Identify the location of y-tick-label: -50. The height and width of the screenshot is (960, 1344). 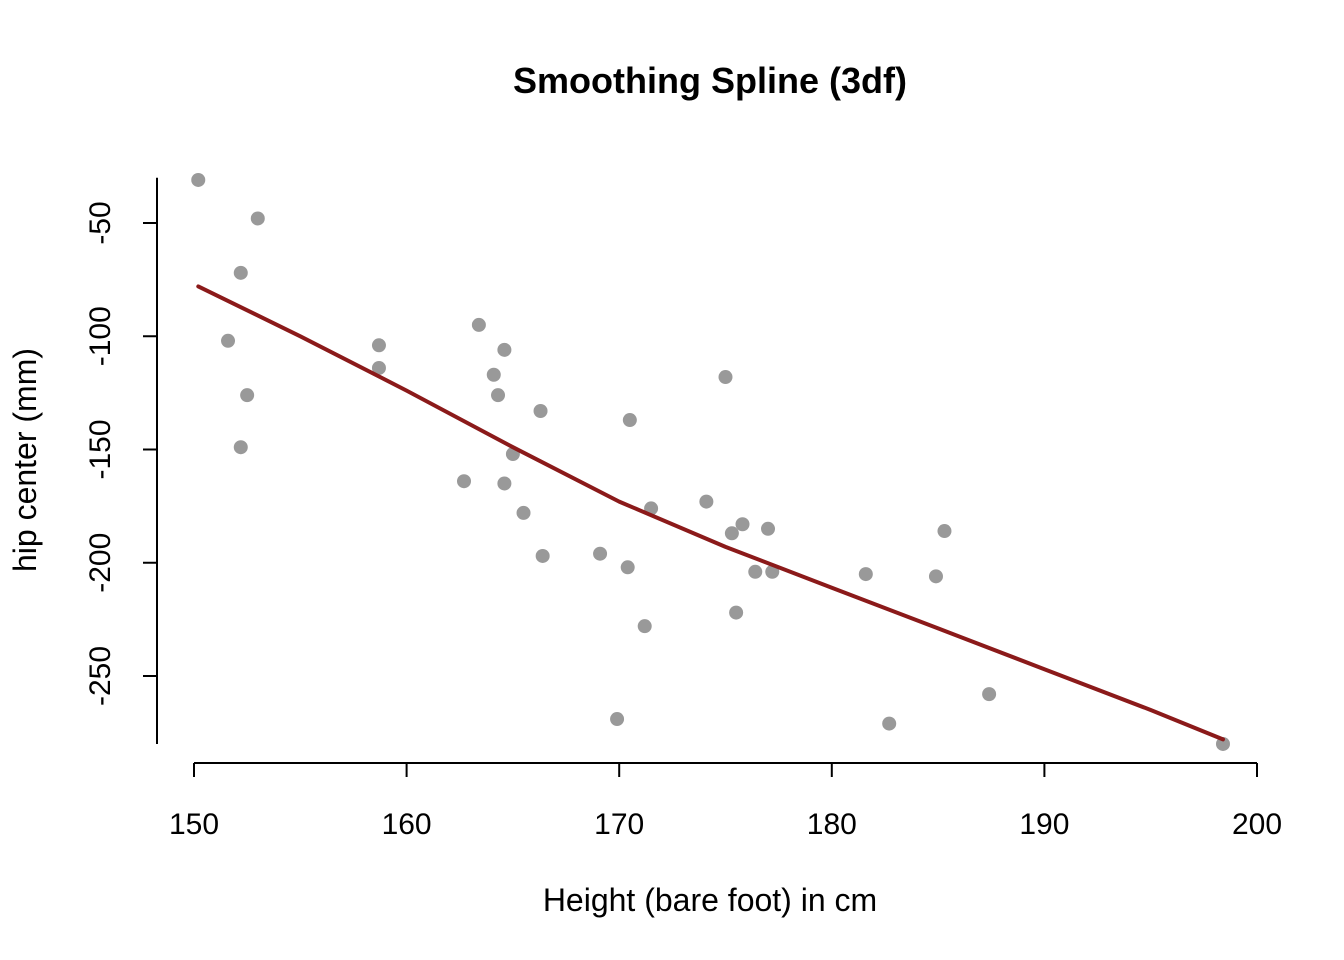
(100, 222).